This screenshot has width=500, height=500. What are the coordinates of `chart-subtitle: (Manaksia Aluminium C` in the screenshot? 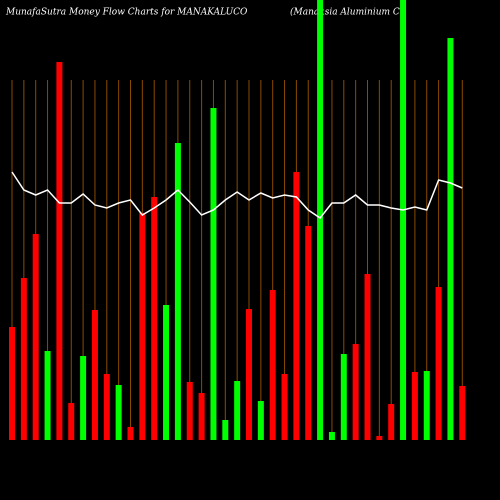 It's located at (345, 12).